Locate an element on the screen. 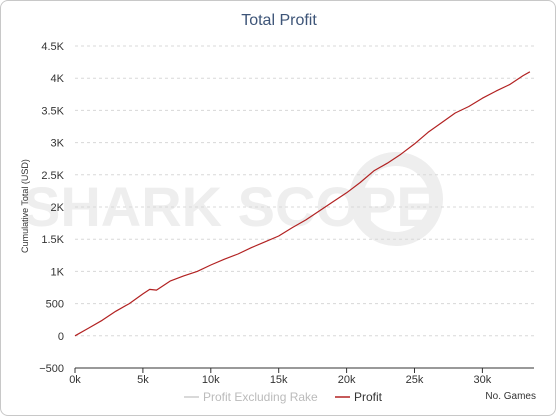 The width and height of the screenshot is (556, 416). legend-item-profit-excluding-rake: Profit Excluding Rake is located at coordinates (251, 397).